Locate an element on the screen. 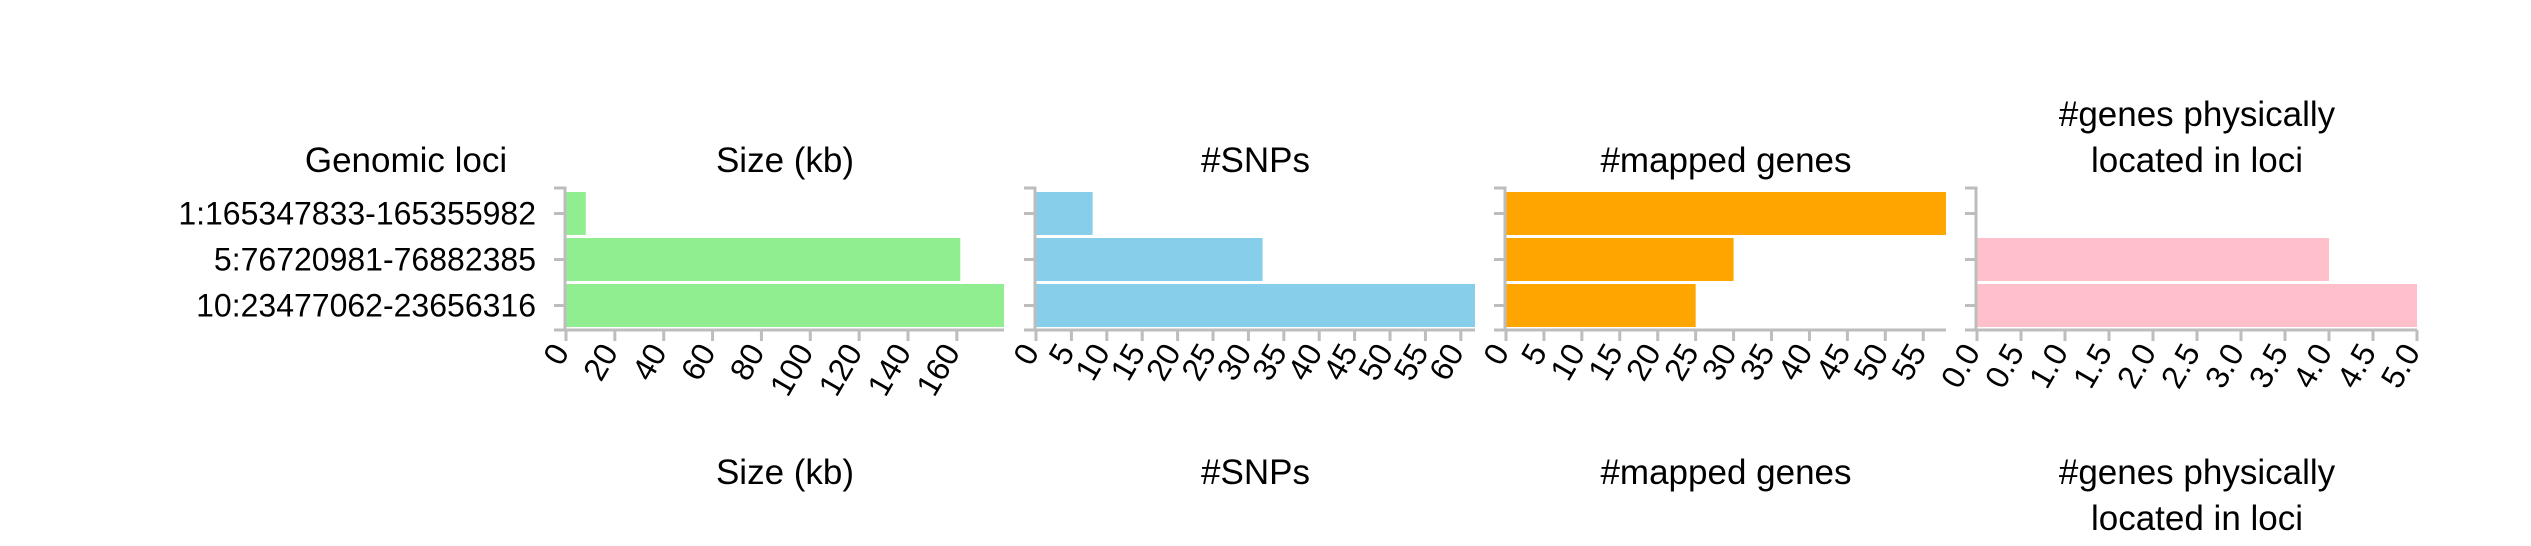 The image size is (2531, 546). panel-title: Size (kb) is located at coordinates (785, 160).